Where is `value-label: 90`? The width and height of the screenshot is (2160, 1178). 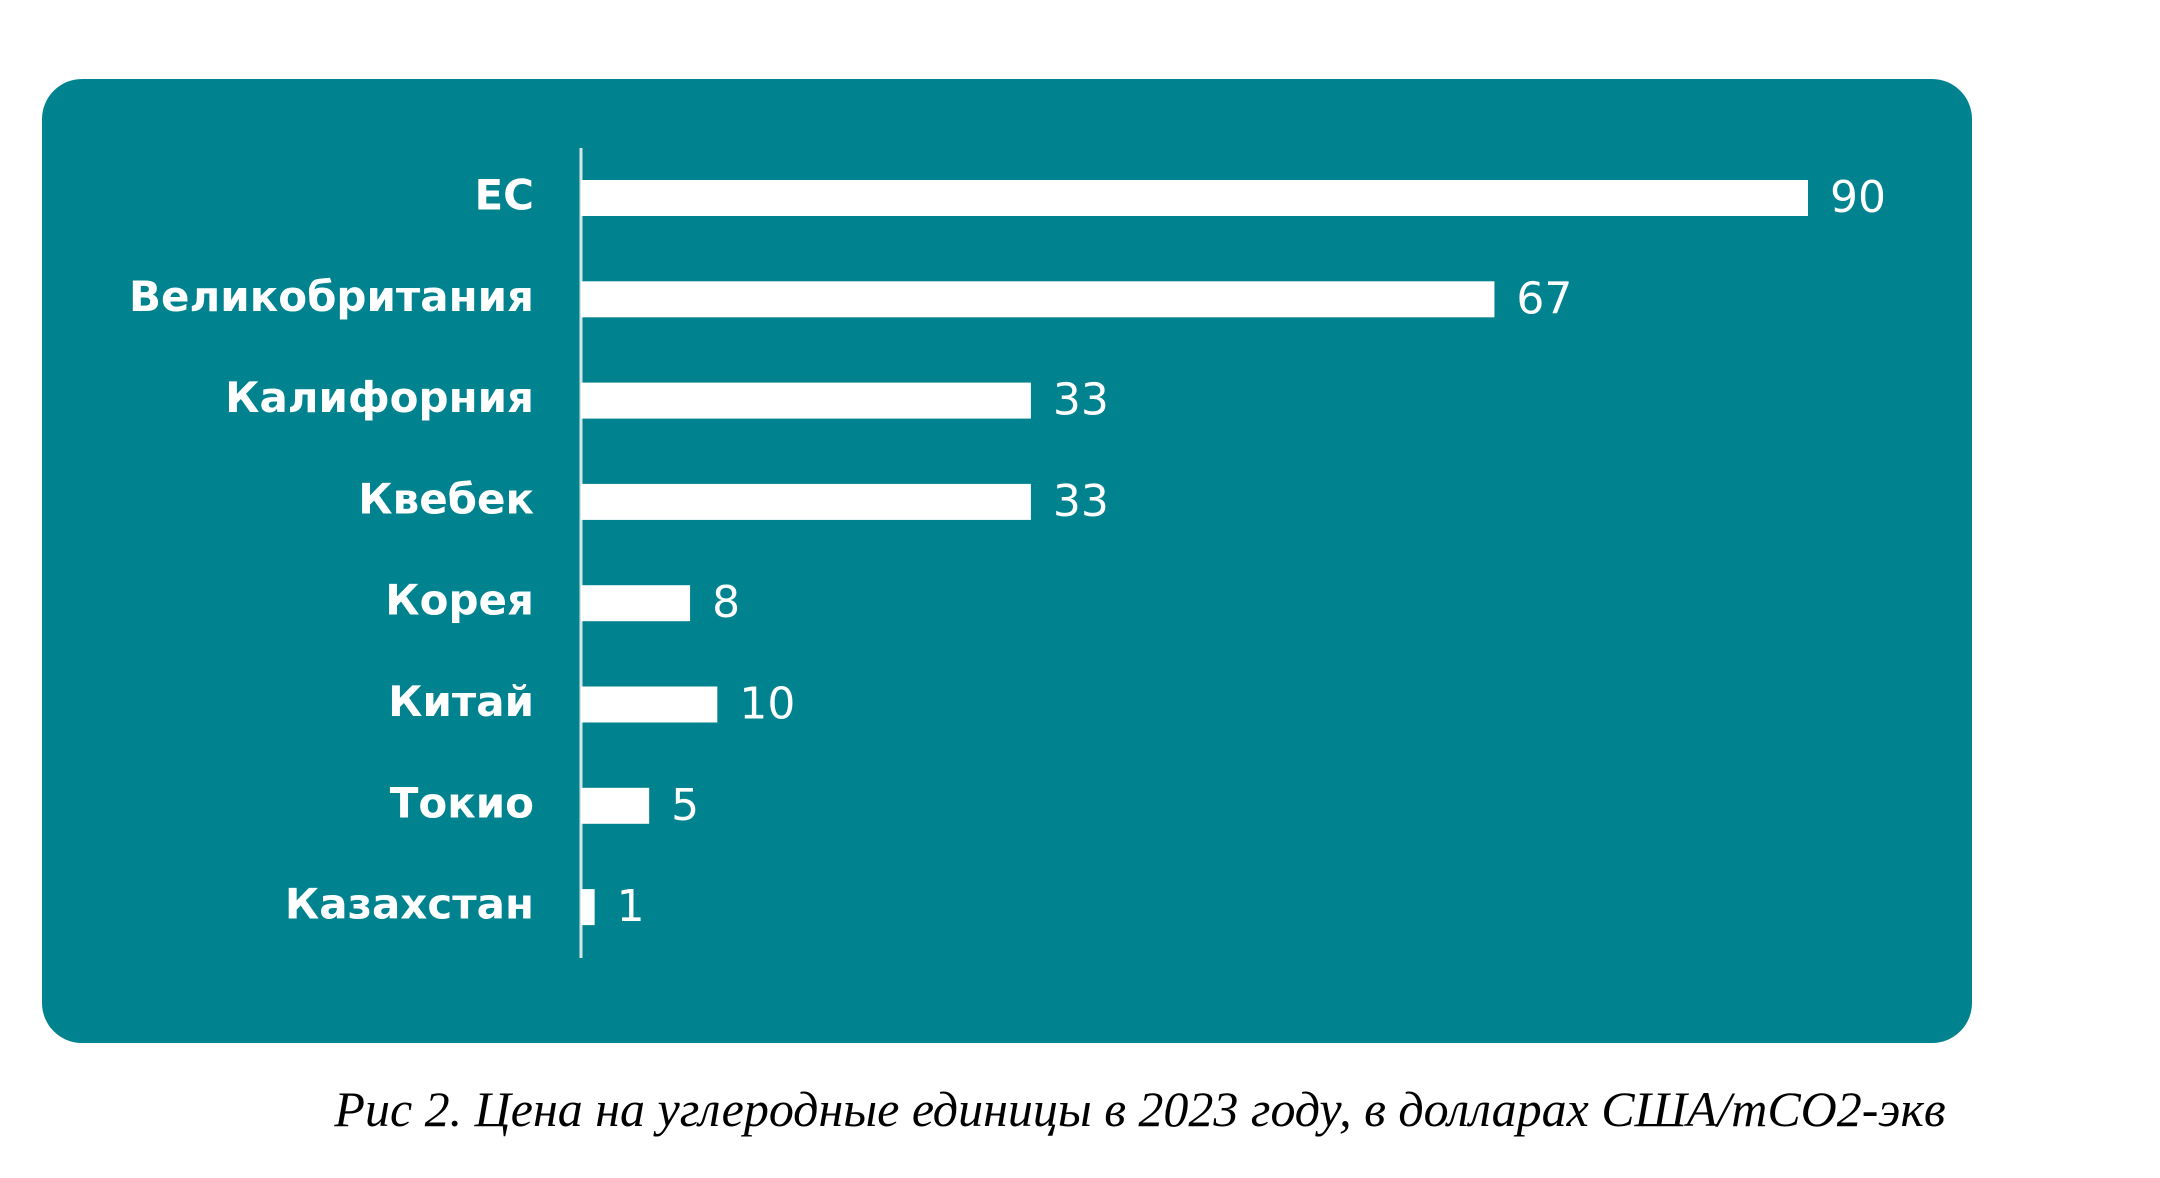 value-label: 90 is located at coordinates (1858, 197).